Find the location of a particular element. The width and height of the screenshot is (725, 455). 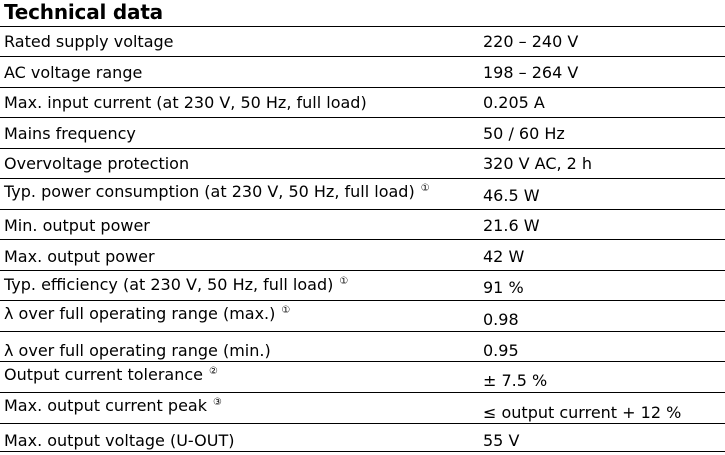

row-label-text: λ over full operating range (min.) is located at coordinates (137, 350).